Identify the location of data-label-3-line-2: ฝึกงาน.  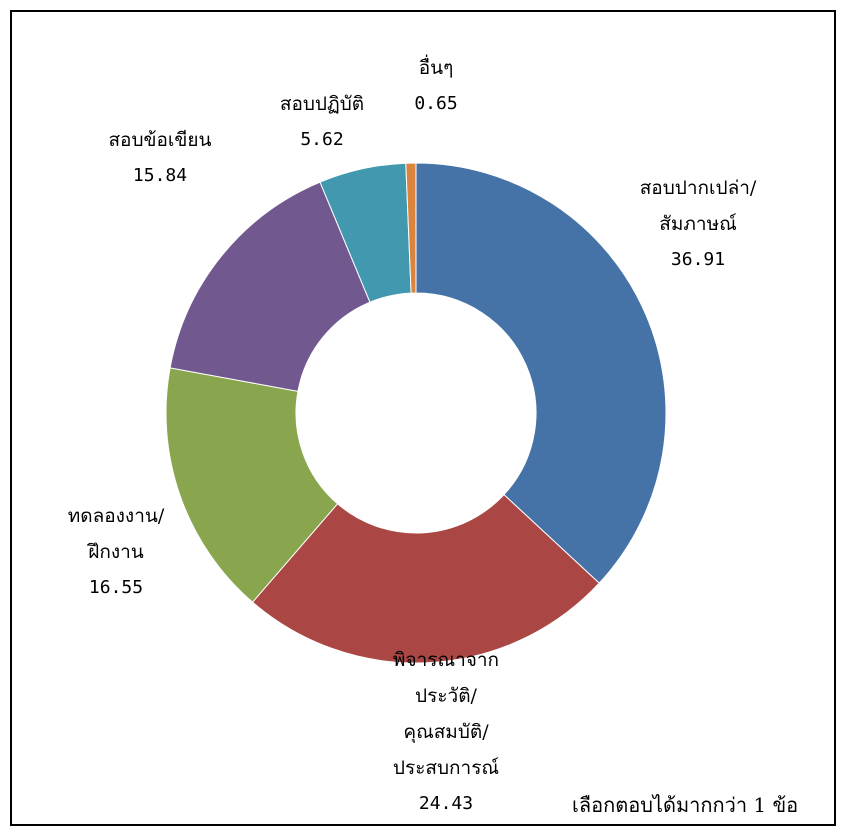
(116, 552).